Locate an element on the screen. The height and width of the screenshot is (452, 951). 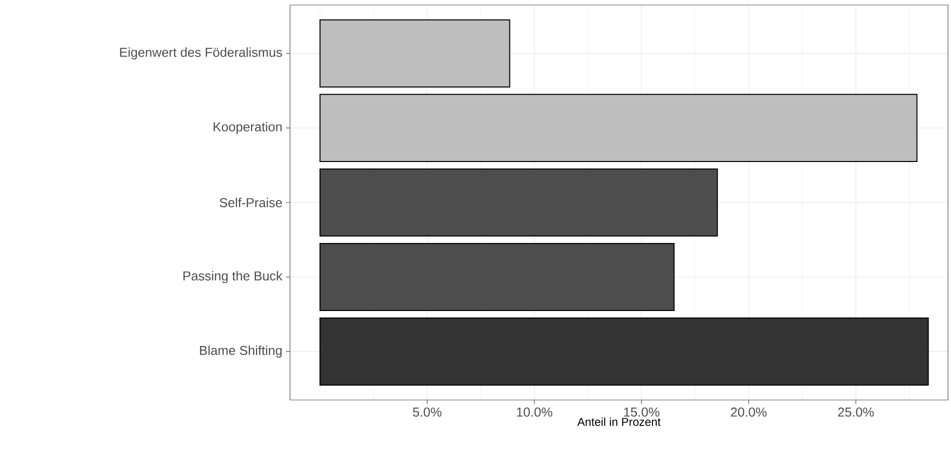
x-tick-label: 10.0% is located at coordinates (534, 412).